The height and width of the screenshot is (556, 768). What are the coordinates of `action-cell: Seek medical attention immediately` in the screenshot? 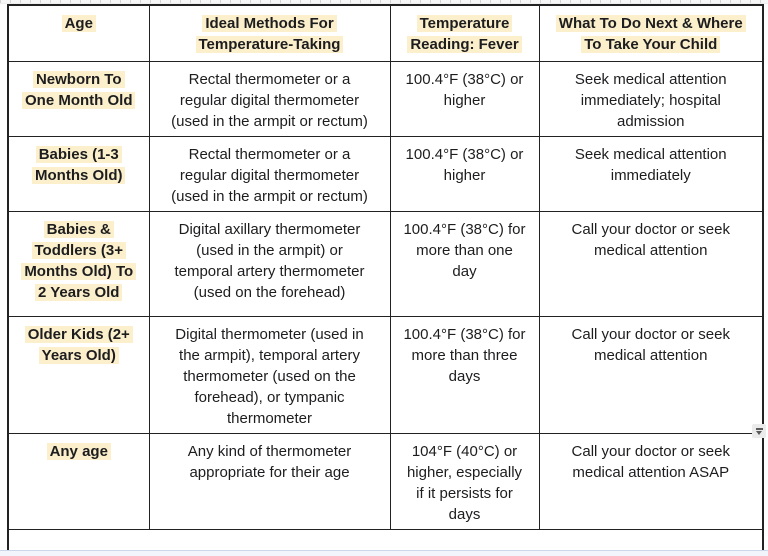 It's located at (651, 173).